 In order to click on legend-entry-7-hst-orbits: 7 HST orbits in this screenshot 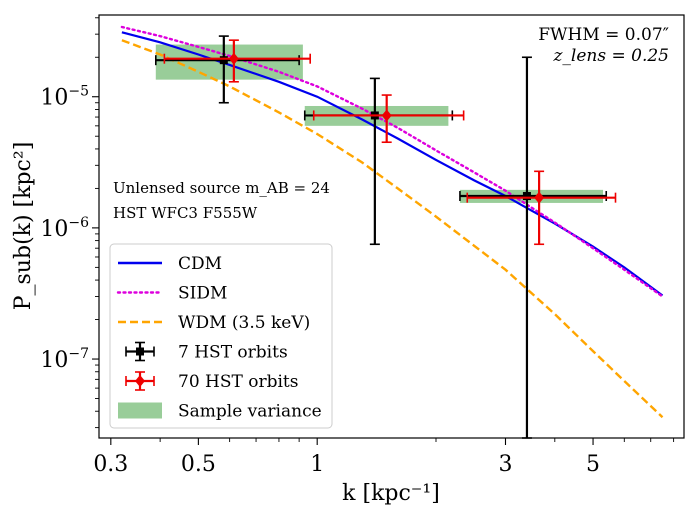, I will do `click(206, 352)`.